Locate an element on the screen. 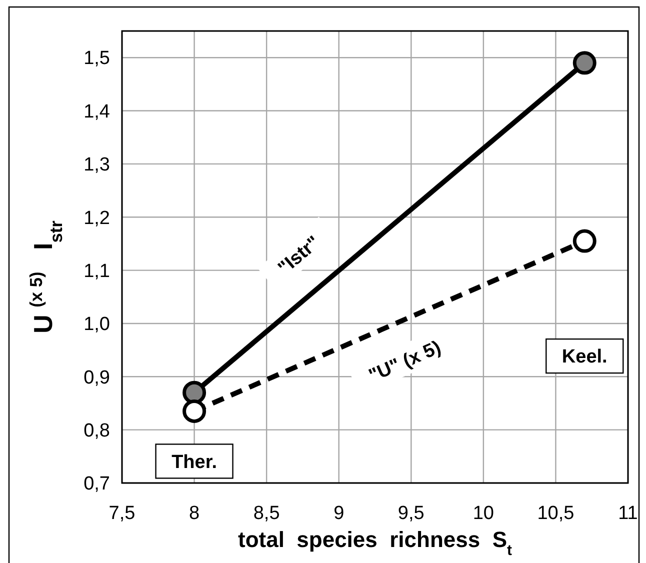 The width and height of the screenshot is (646, 563). x-tick-label: 9 is located at coordinates (339, 513).